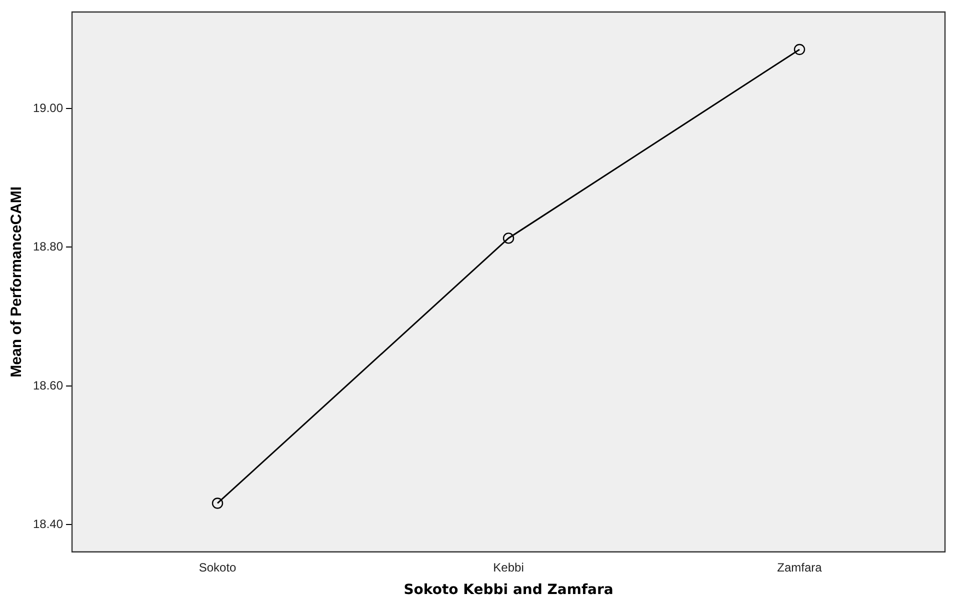 This screenshot has width=957, height=607. Describe the element at coordinates (799, 567) in the screenshot. I see `x-tick-label: Zamfara` at that location.